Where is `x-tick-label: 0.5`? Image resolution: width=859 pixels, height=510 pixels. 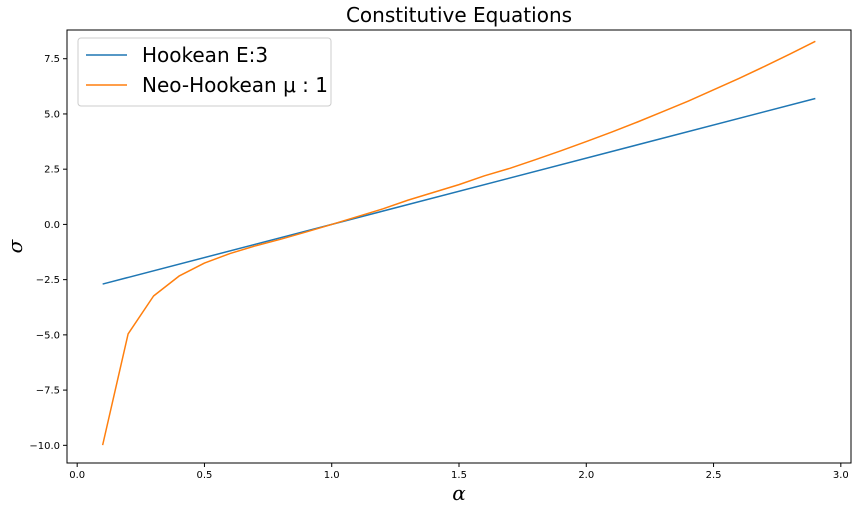 x-tick-label: 0.5 is located at coordinates (205, 475).